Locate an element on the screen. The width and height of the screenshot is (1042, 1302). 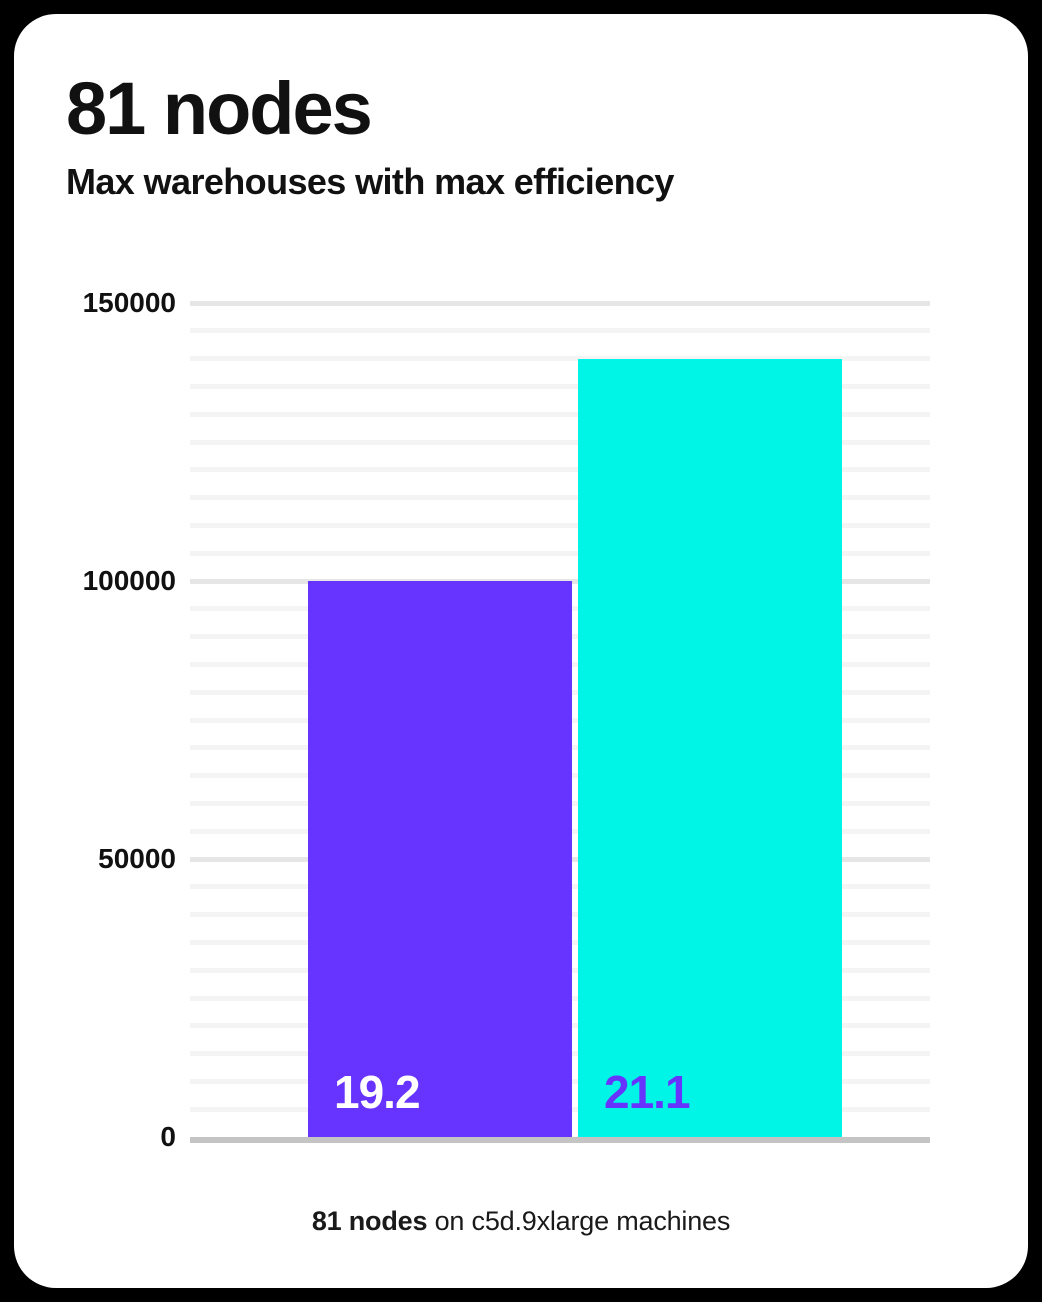
bar-value-label: 19.2 is located at coordinates (377, 1092).